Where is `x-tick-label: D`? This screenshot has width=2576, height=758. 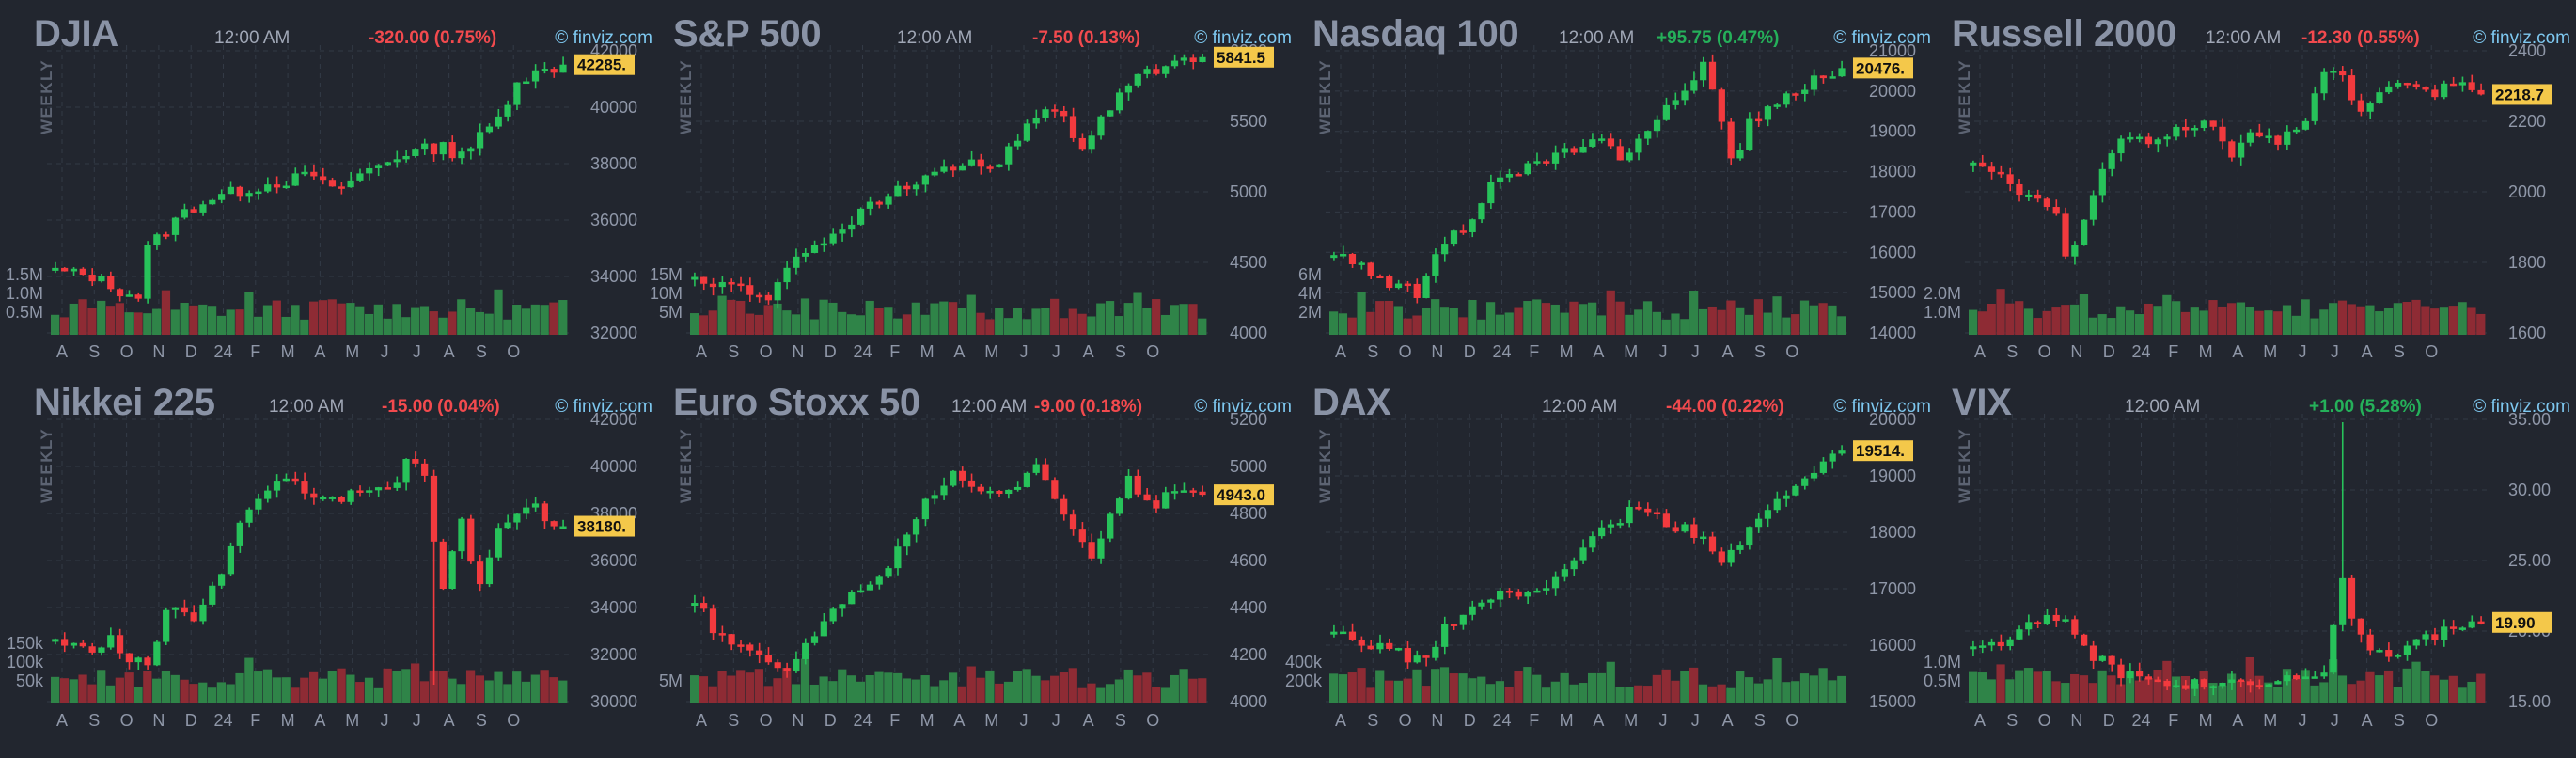 x-tick-label: D is located at coordinates (191, 720).